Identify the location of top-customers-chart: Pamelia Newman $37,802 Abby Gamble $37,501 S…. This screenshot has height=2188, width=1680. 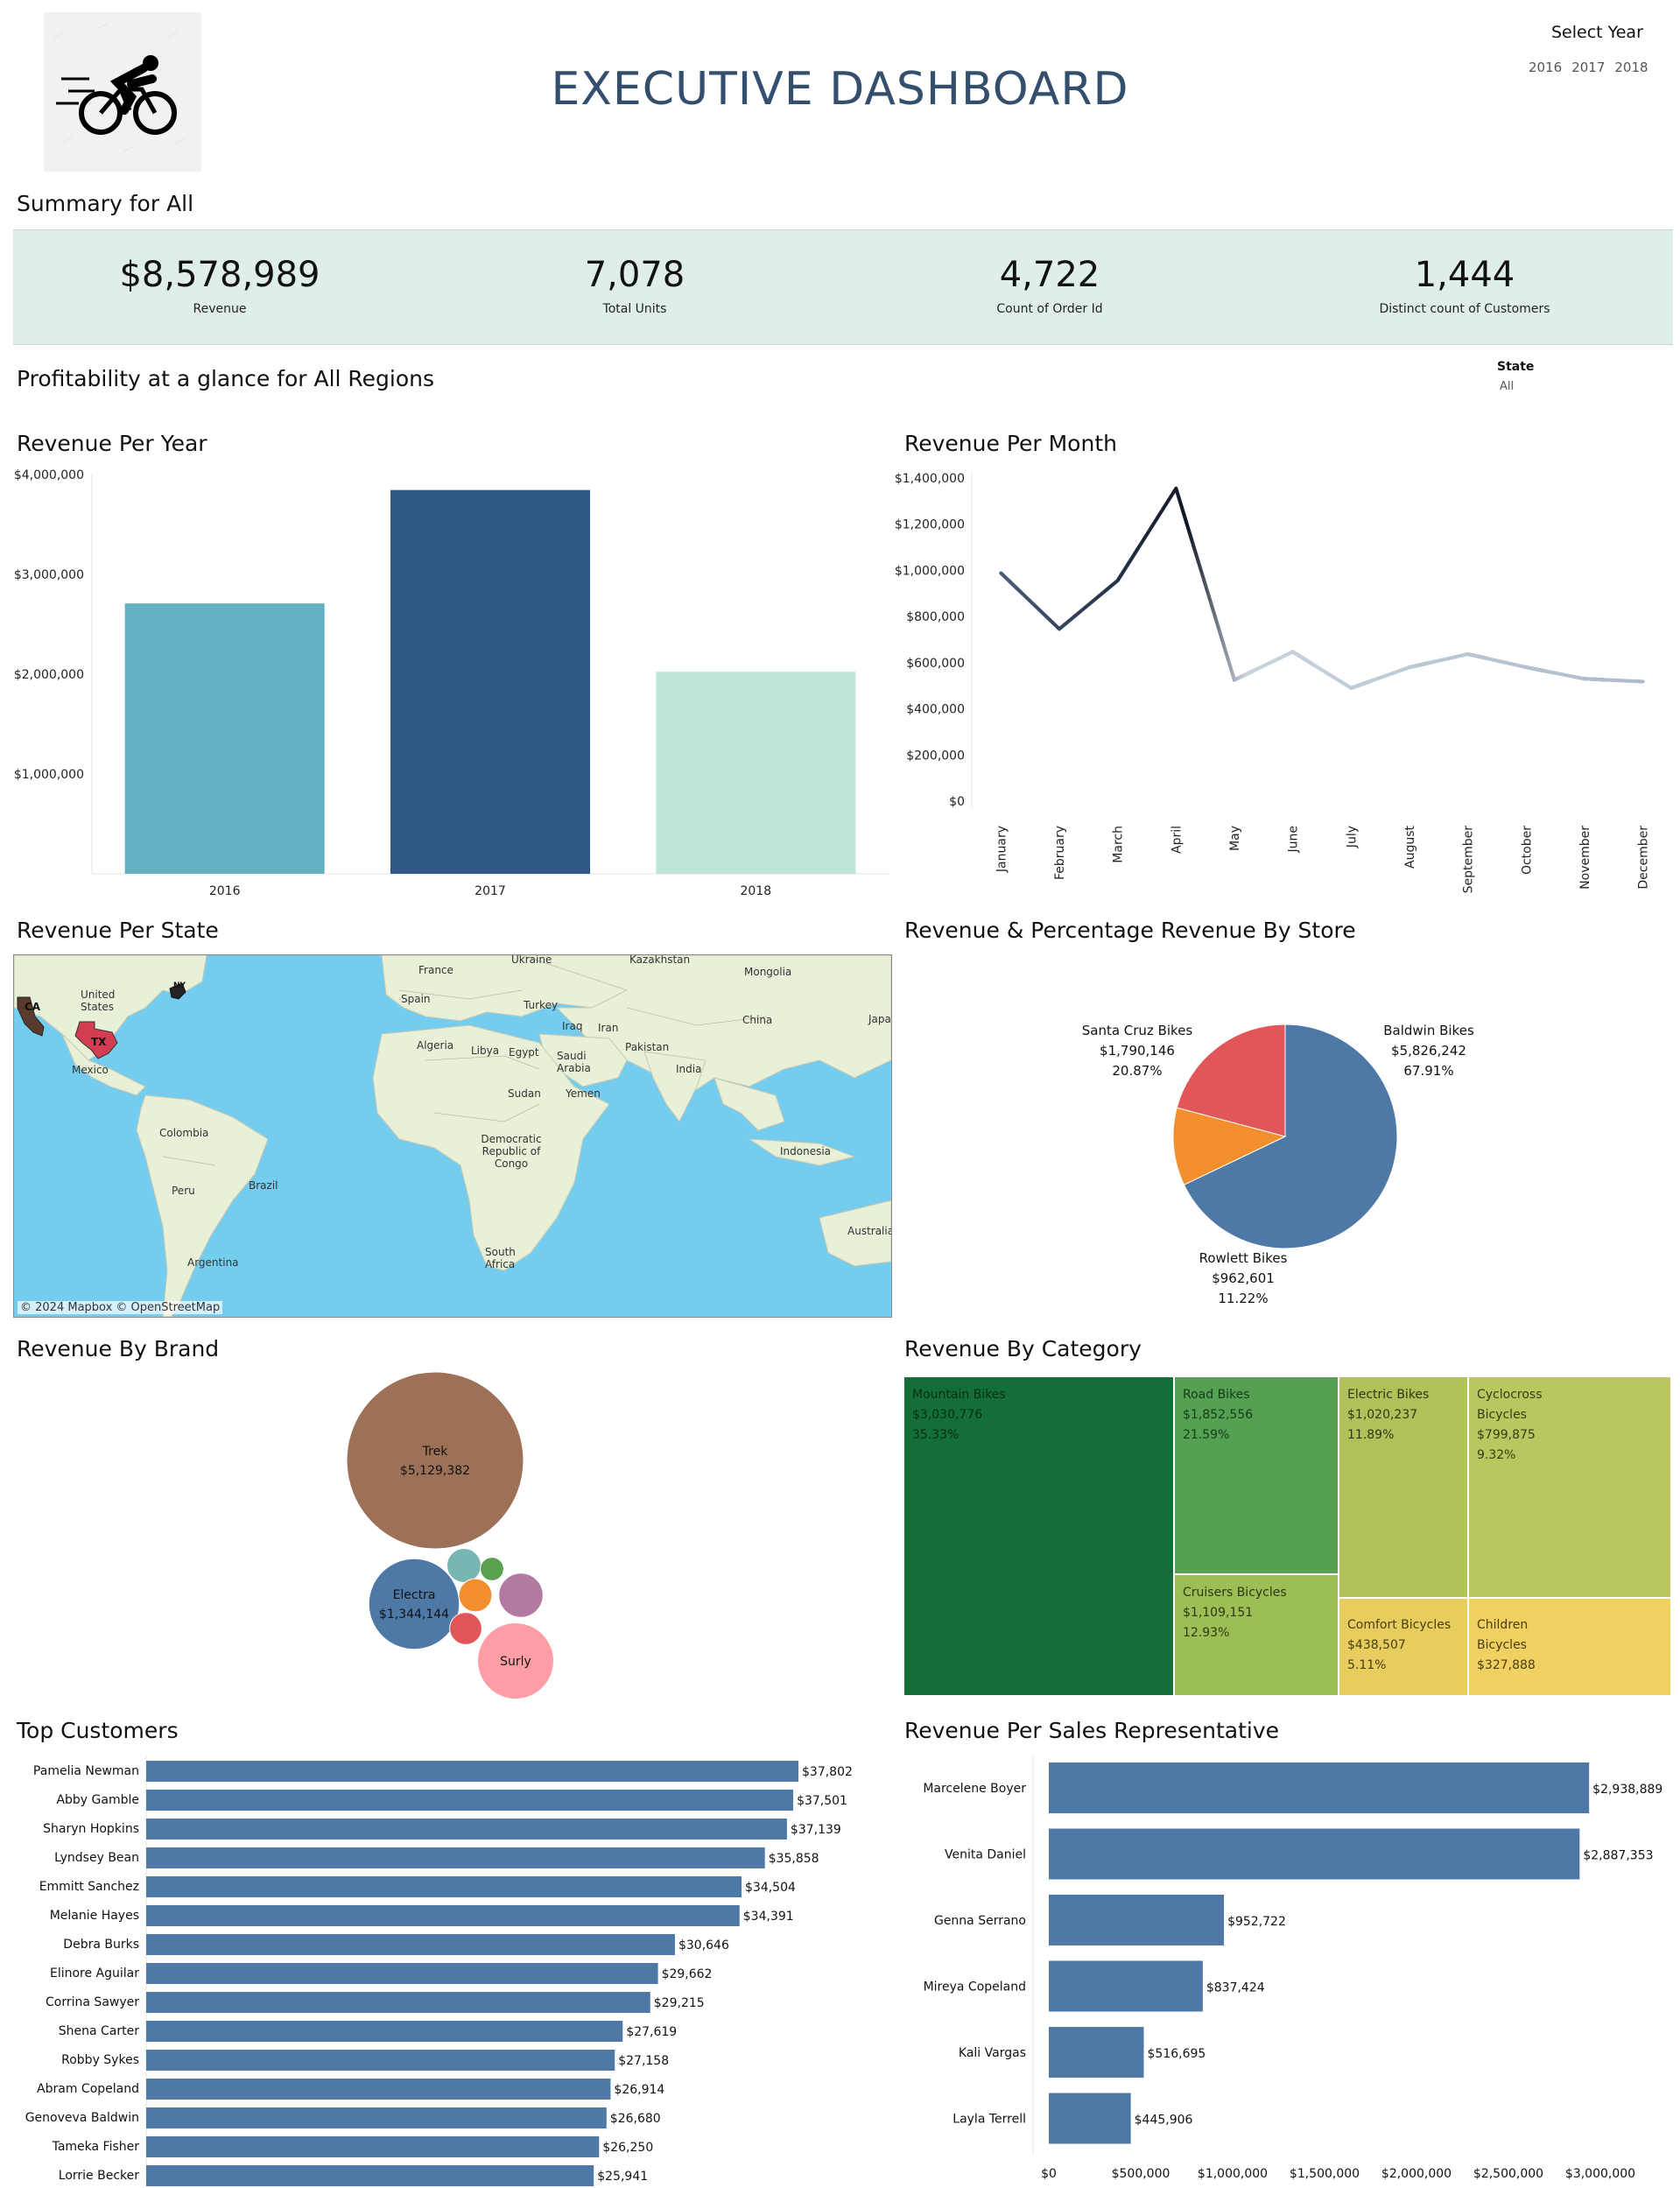
(439, 1971).